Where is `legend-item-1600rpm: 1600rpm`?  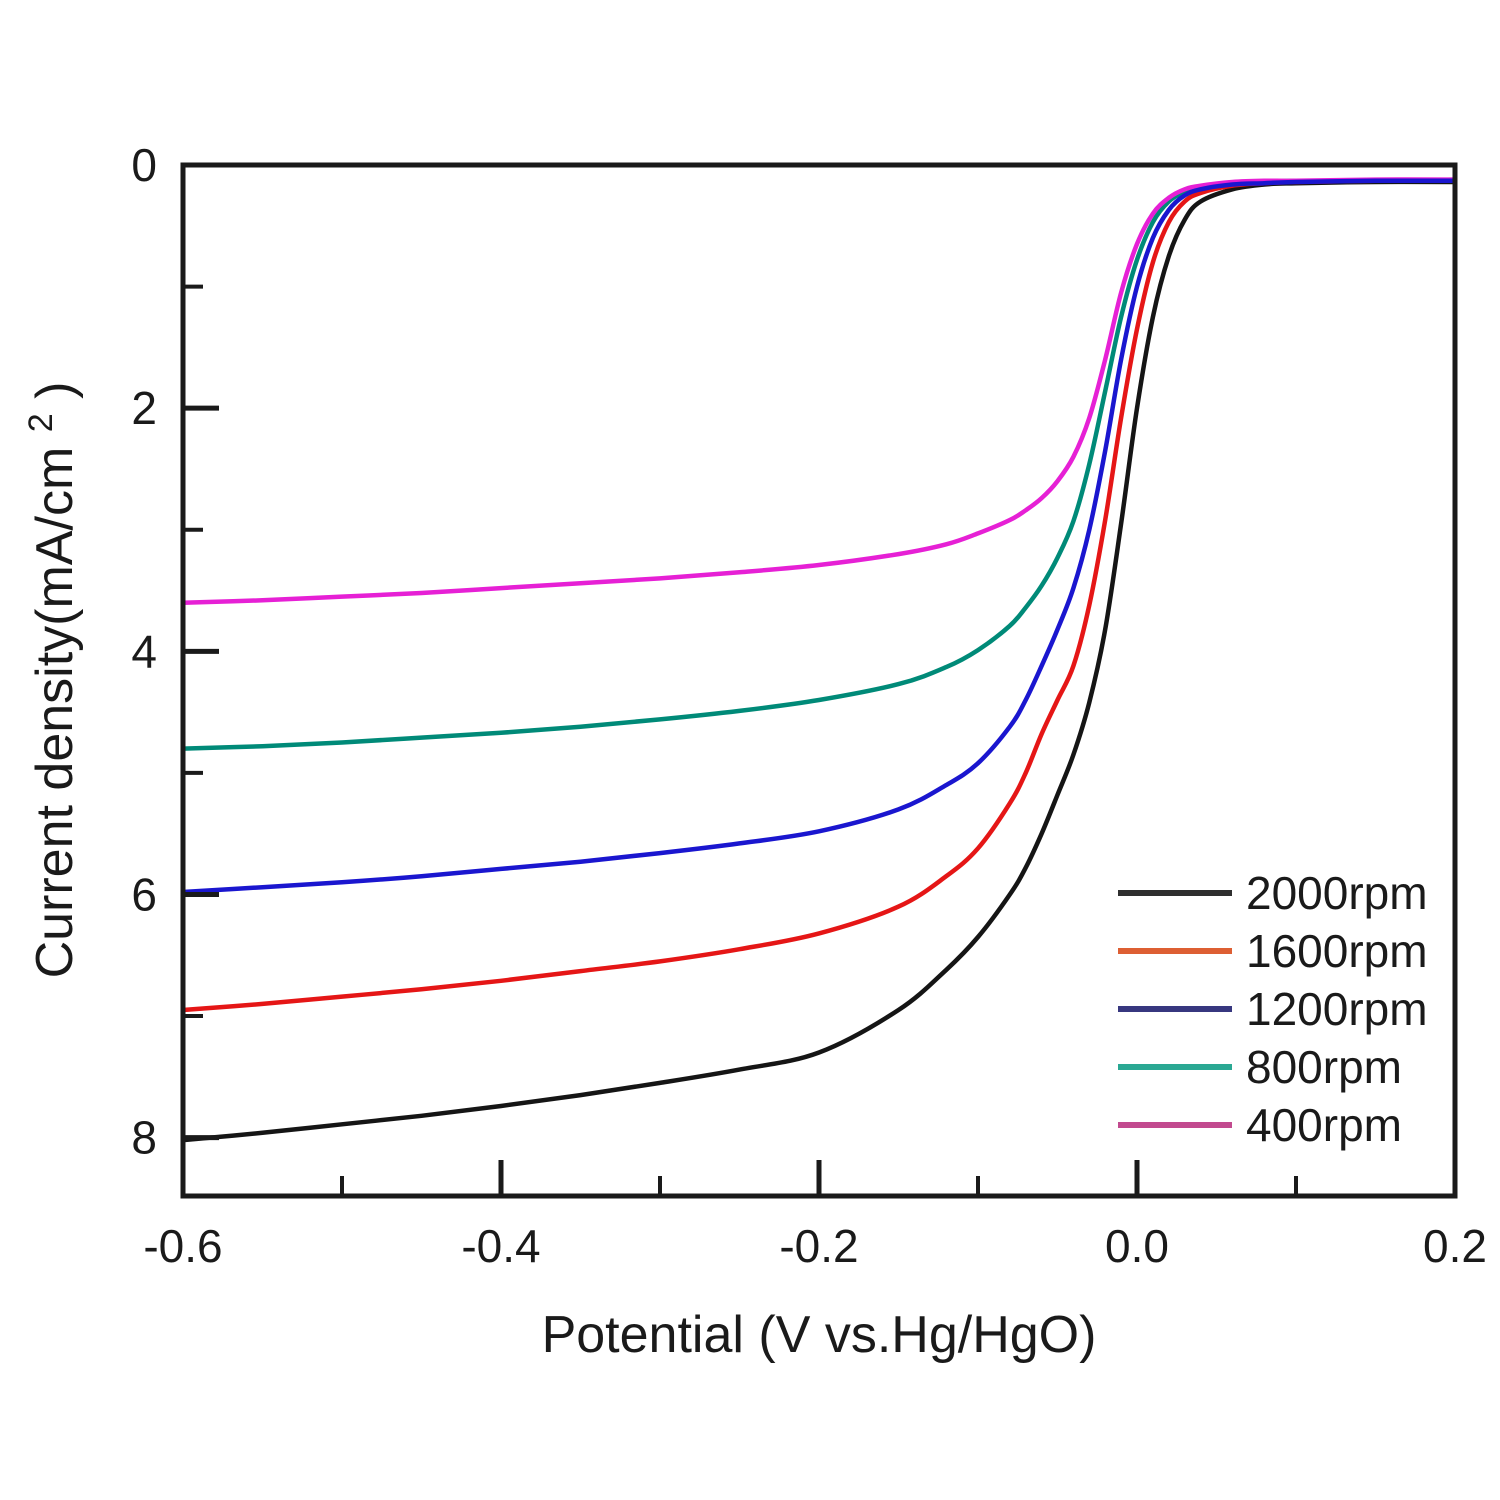 legend-item-1600rpm: 1600rpm is located at coordinates (1273, 951).